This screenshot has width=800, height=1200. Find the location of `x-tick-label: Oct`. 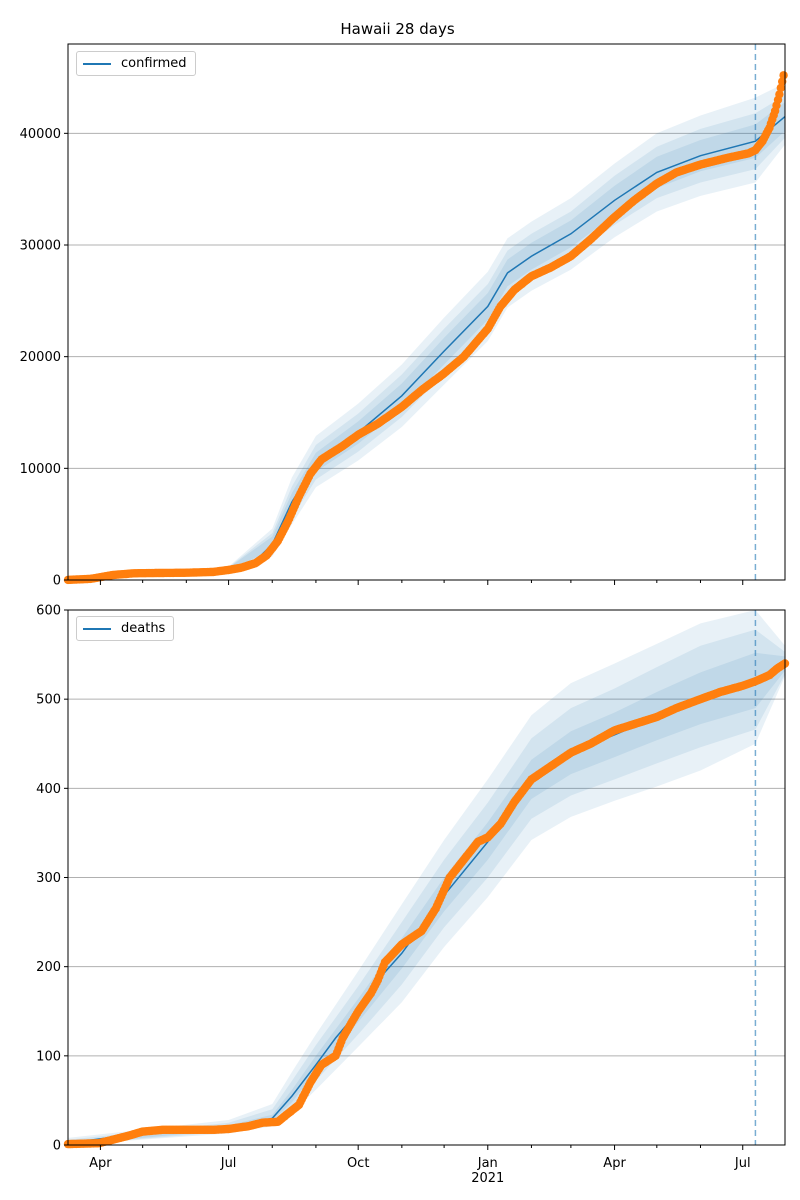

x-tick-label: Oct is located at coordinates (358, 1163).